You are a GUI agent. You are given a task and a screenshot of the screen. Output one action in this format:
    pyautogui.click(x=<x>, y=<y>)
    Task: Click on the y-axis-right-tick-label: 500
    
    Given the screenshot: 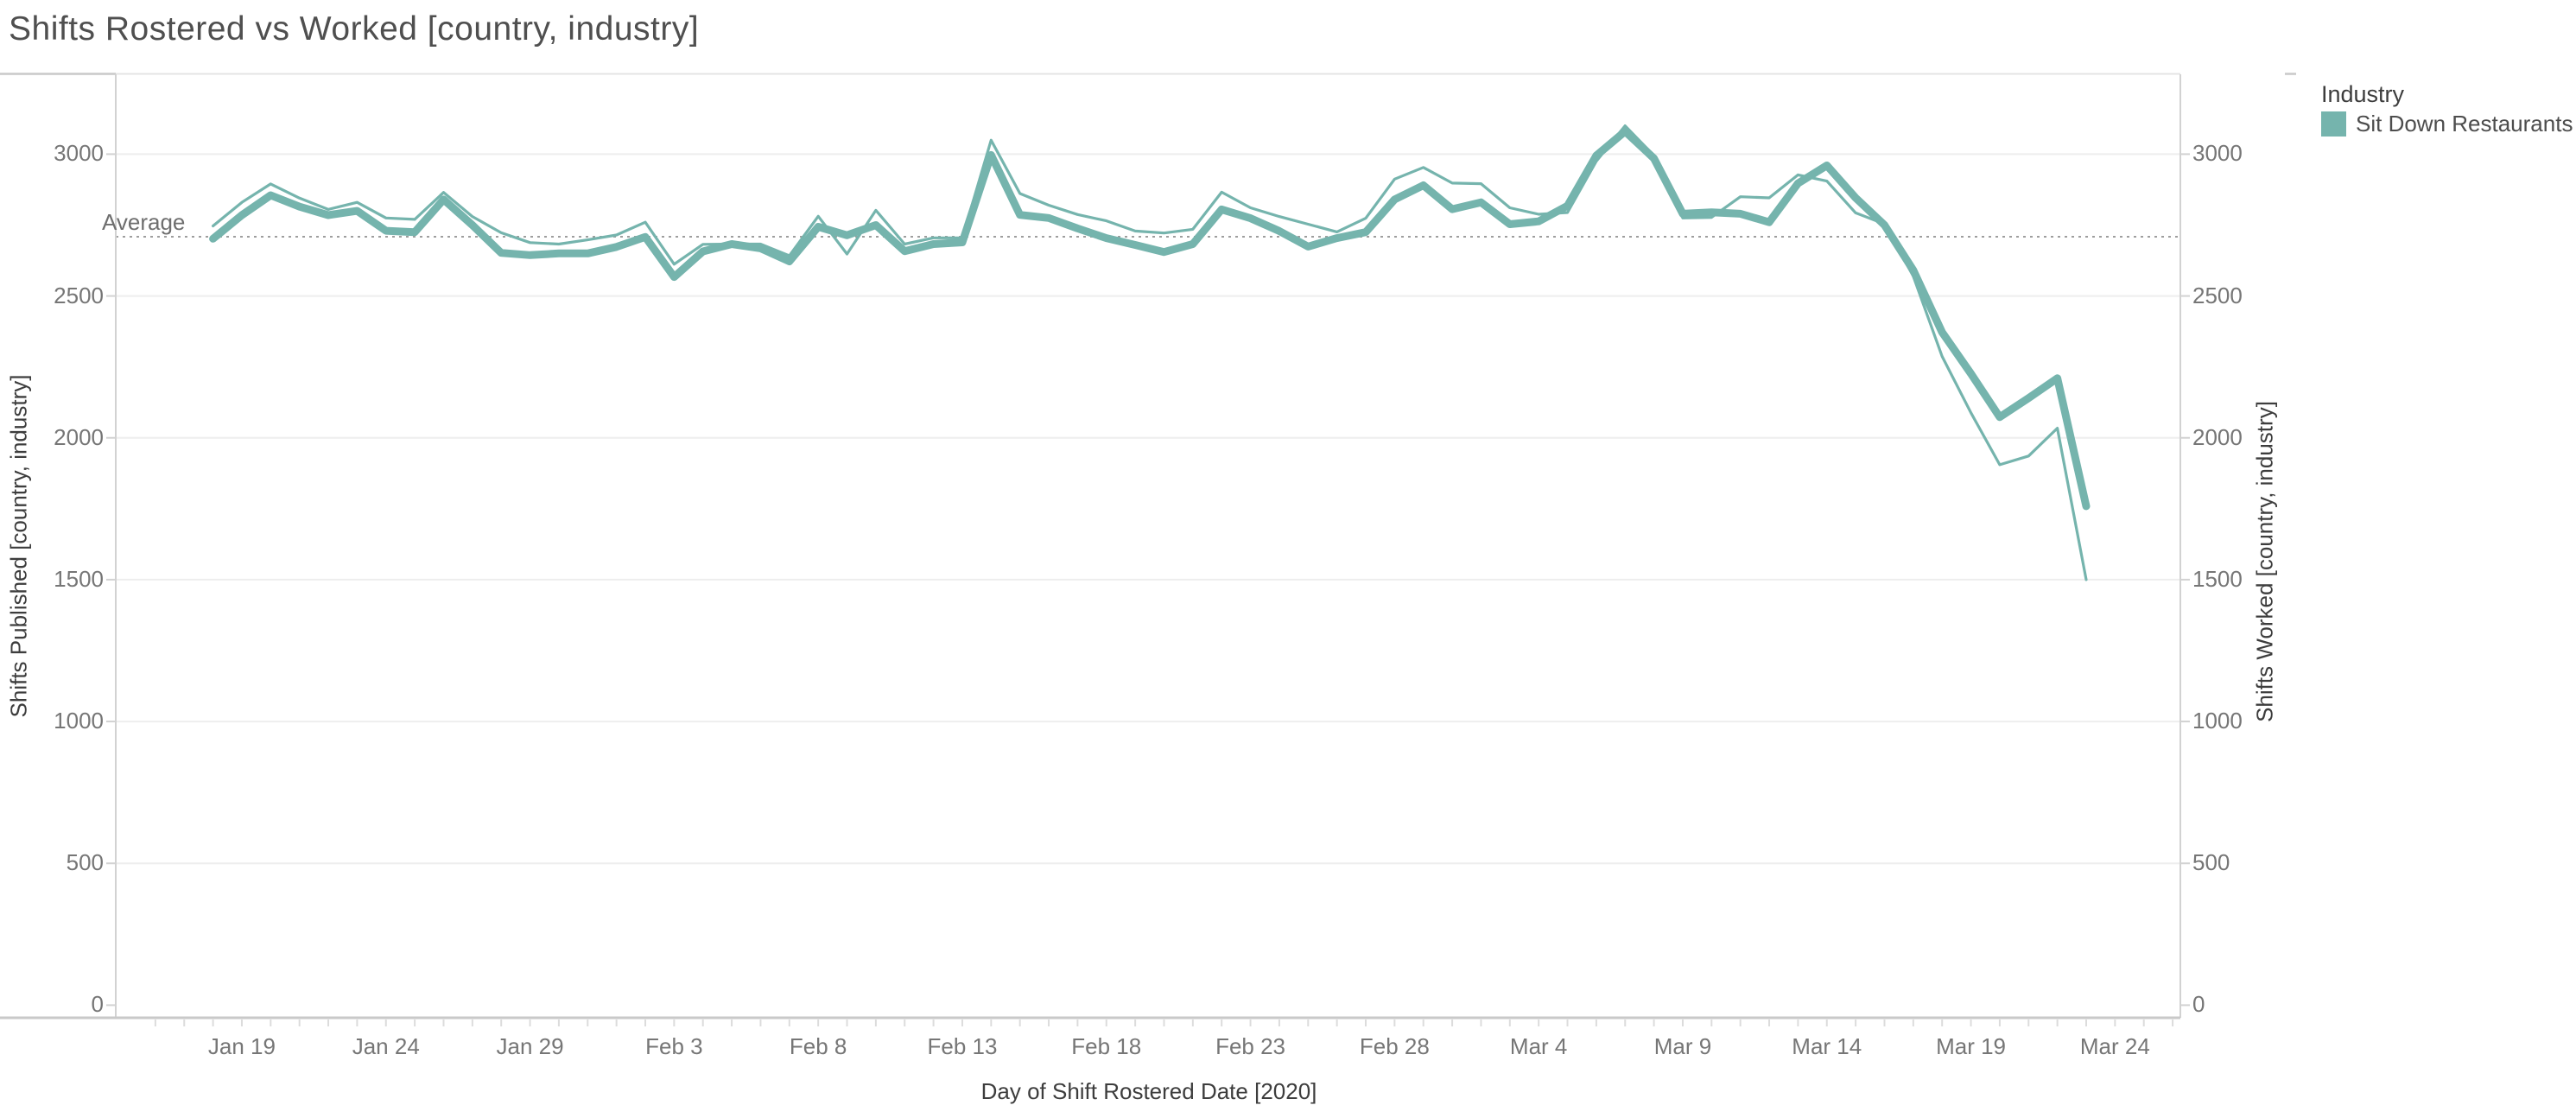 What is the action you would take?
    pyautogui.click(x=2211, y=862)
    